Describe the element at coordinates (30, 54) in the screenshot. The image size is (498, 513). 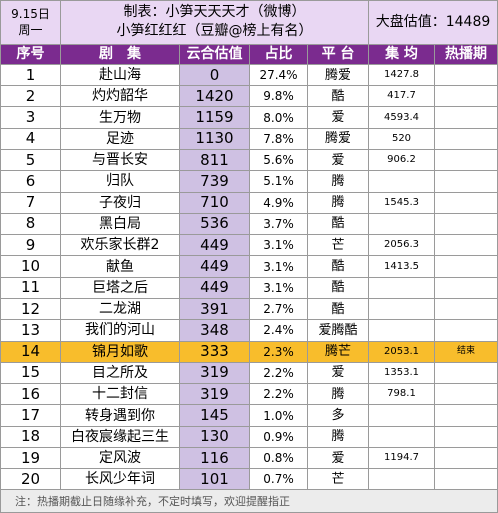
I see `col-rank: 序号` at that location.